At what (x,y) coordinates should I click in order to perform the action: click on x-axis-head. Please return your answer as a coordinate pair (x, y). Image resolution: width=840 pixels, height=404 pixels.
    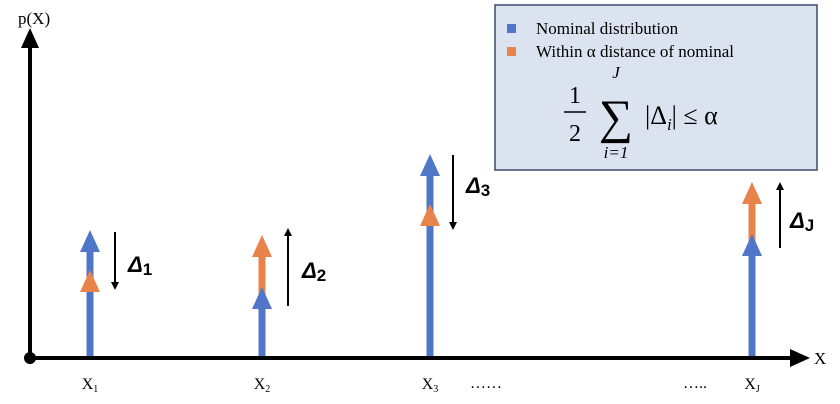
    Looking at the image, I should click on (800, 358).